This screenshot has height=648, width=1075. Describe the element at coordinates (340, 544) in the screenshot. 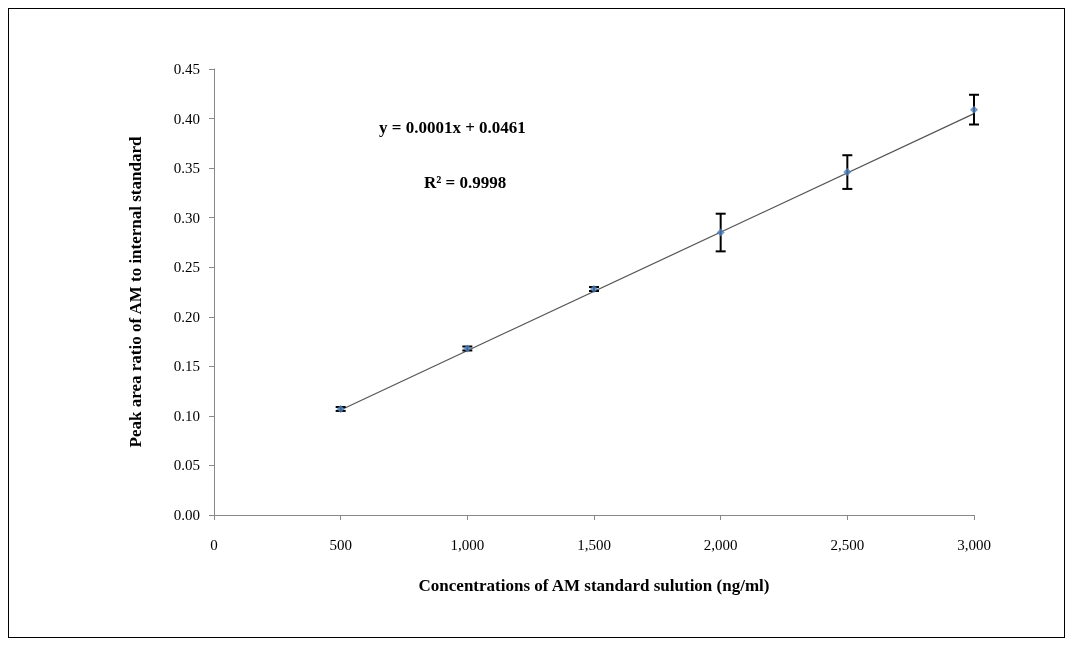

I see `x-tick-label: 500` at that location.